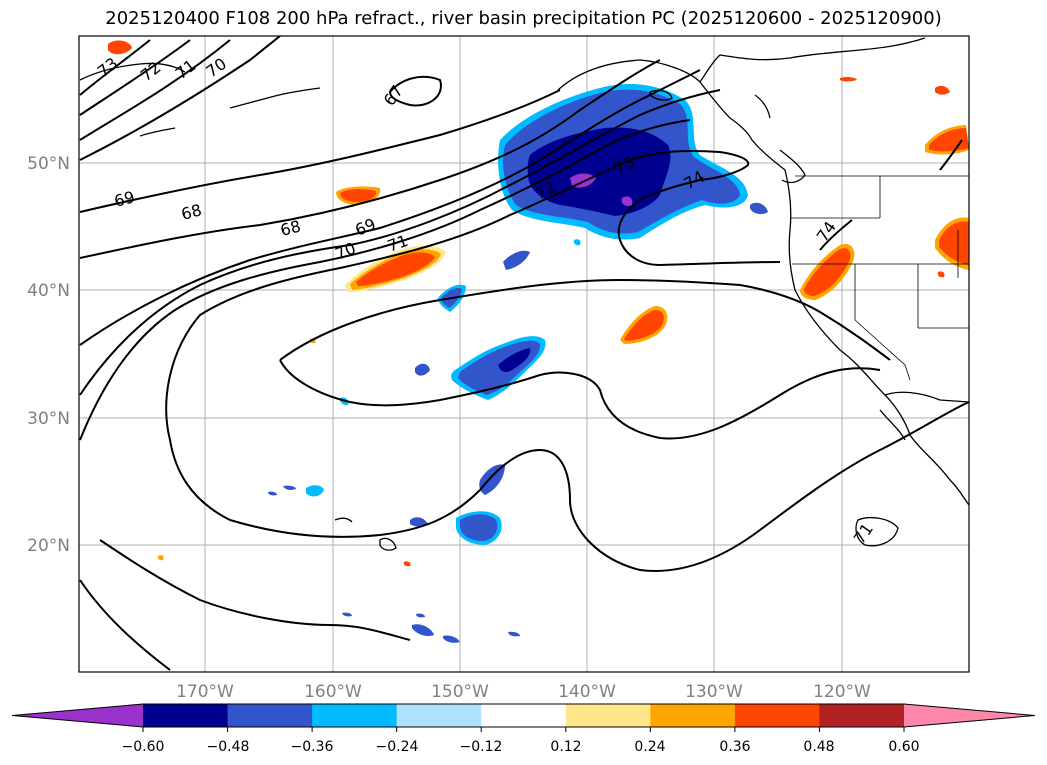  Describe the element at coordinates (143, 747) in the screenshot. I see `colorbar-tick-label: −0.60` at that location.